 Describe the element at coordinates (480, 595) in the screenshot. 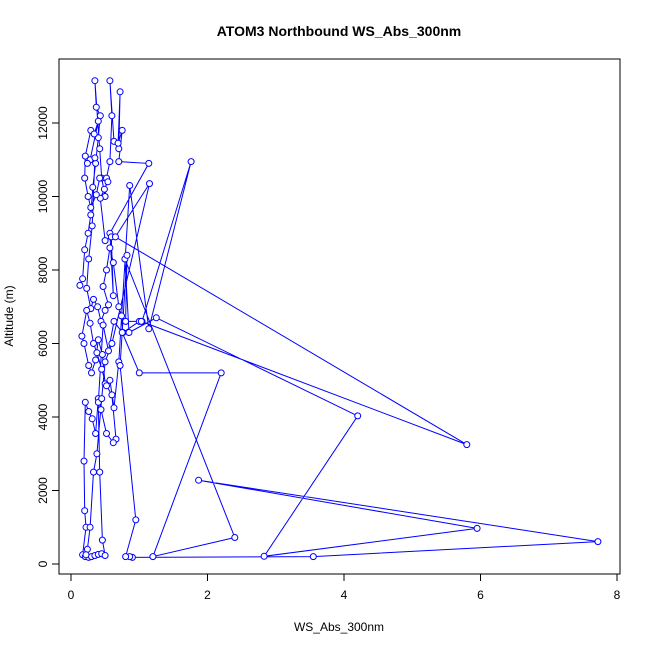

I see `x-tick-label: 6` at that location.